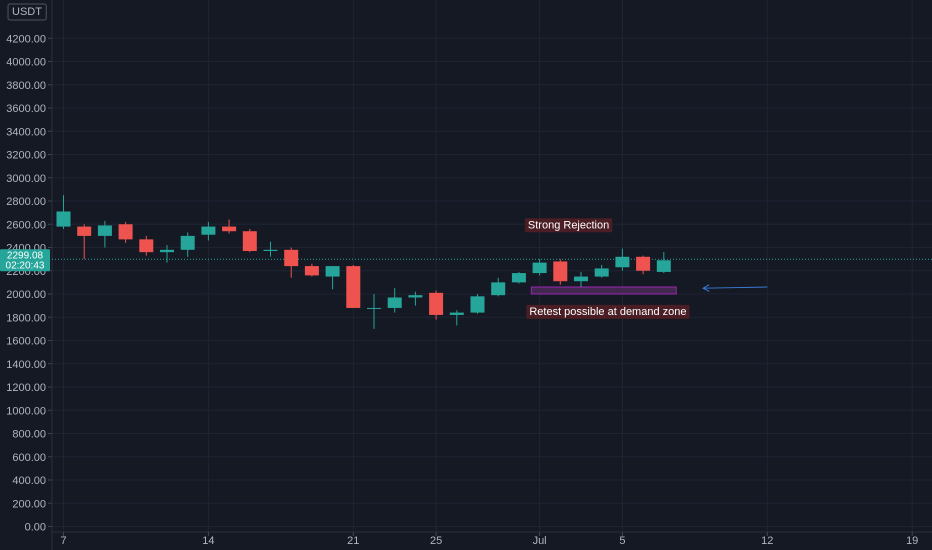 The image size is (932, 550). I want to click on y-tick-label: 2000.00, so click(26, 295).